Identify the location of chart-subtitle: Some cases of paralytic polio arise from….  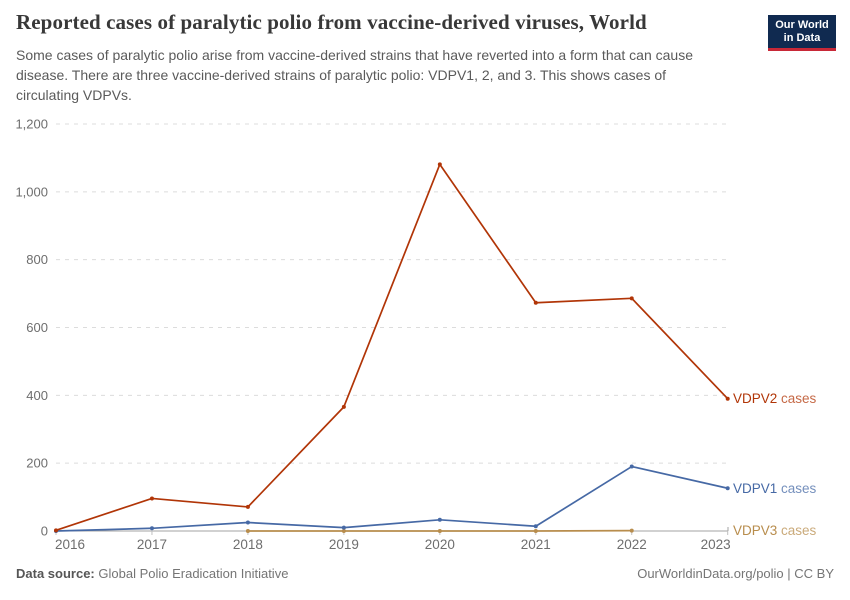
(354, 75).